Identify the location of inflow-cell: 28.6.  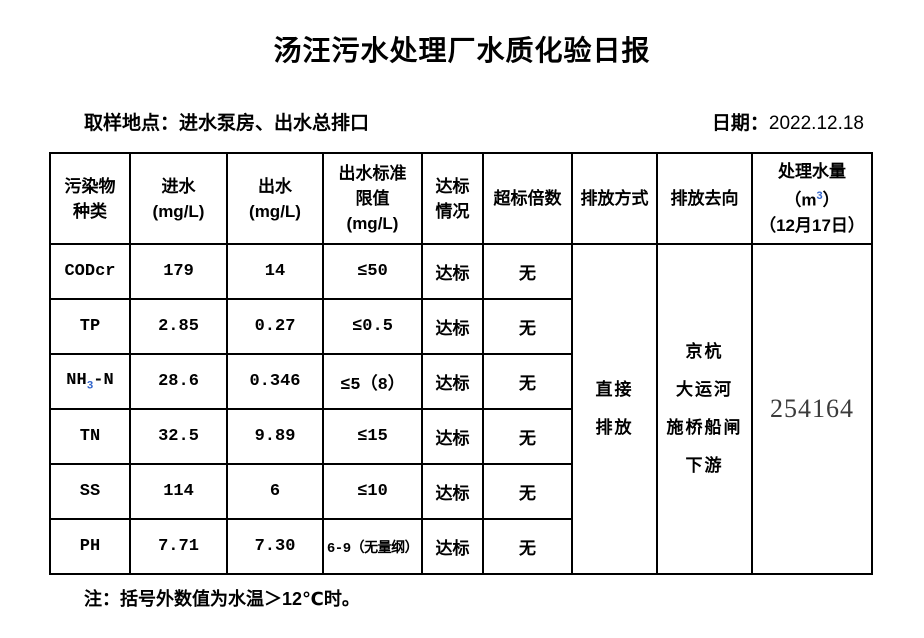
(178, 381).